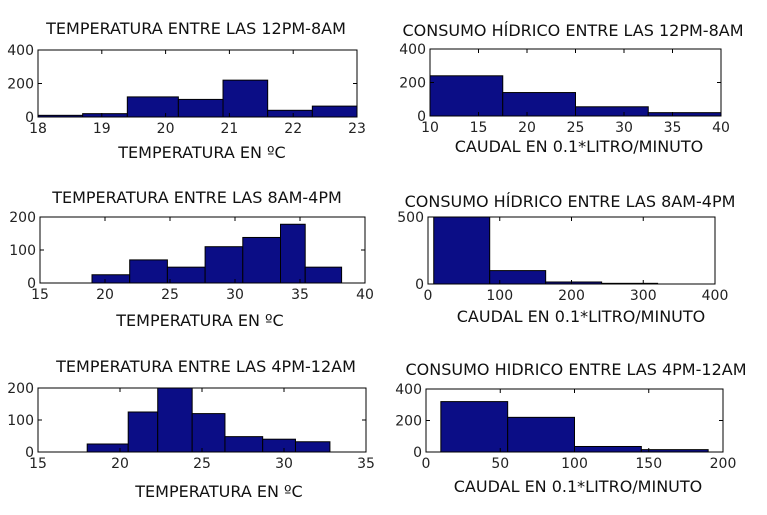  Describe the element at coordinates (229, 129) in the screenshot. I see `x-tick-label: 21` at that location.